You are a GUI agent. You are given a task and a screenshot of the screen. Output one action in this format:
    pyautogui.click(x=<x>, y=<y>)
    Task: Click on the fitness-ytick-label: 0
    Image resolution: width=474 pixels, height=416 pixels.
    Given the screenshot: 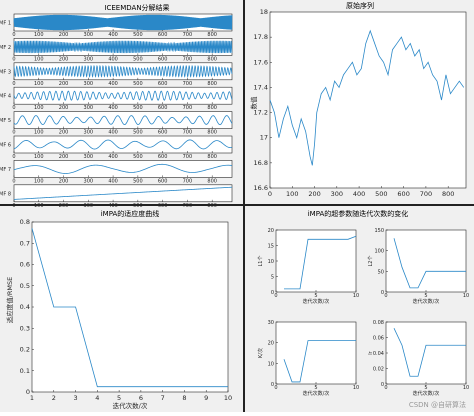 What is the action you would take?
    pyautogui.click(x=28, y=392)
    